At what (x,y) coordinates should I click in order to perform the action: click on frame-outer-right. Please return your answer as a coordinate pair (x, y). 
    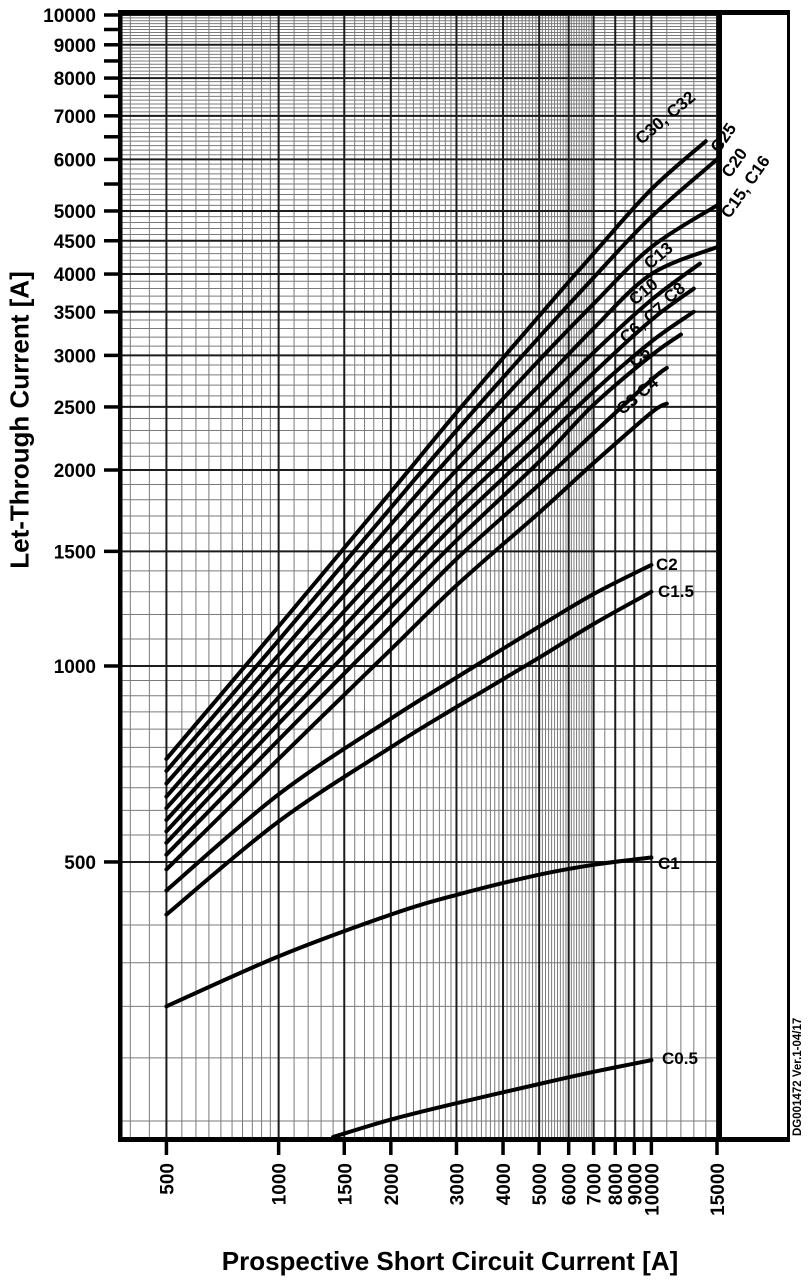
    Looking at the image, I should click on (788, 576).